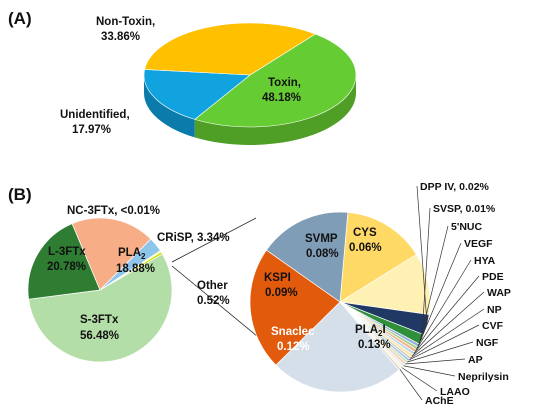  I want to click on value-pla2i: 0.13%, so click(374, 345).